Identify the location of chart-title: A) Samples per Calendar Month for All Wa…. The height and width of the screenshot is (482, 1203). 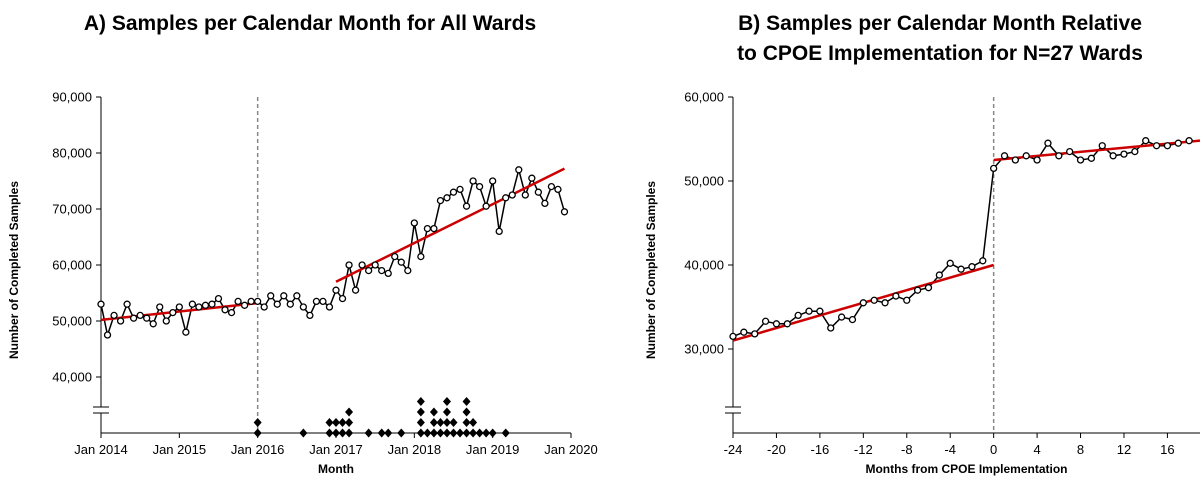
(310, 23).